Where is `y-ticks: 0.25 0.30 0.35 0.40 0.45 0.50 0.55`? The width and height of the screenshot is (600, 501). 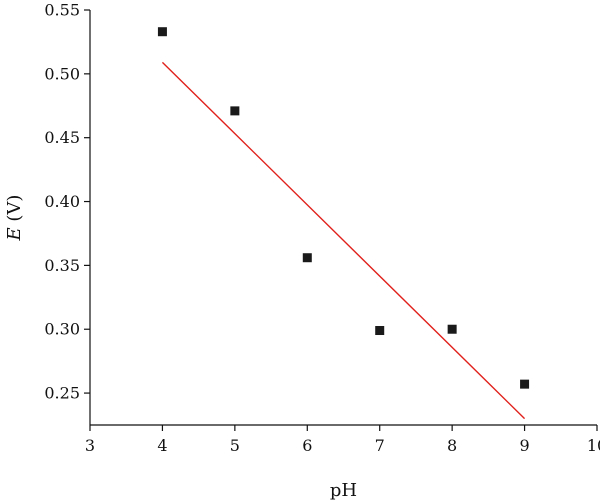 y-ticks: 0.25 0.30 0.35 0.40 0.45 0.50 0.55 is located at coordinates (67, 202).